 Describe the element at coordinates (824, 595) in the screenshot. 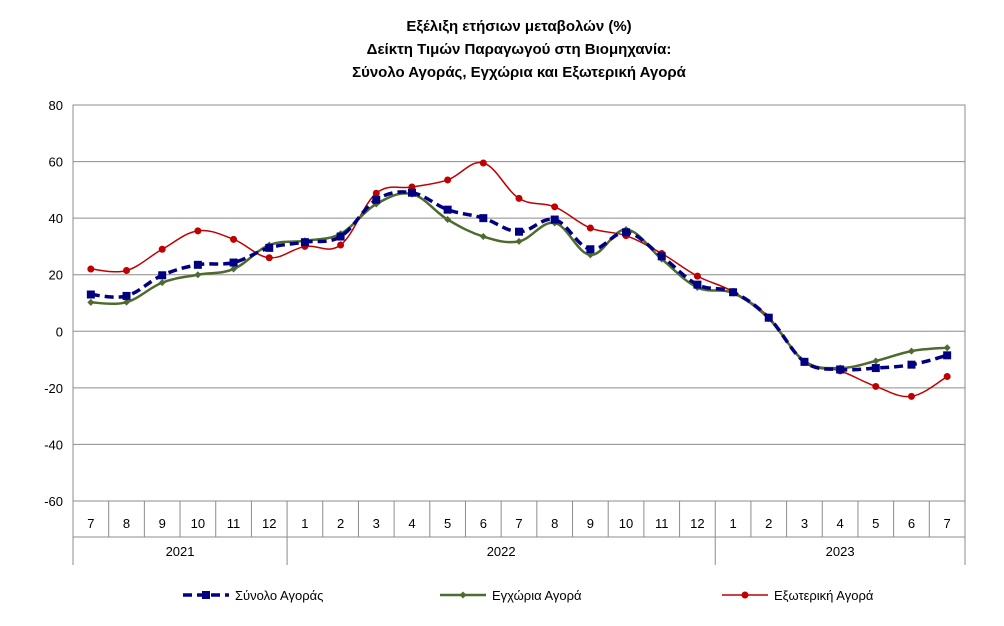

I see `legend-label-2: Εξωτερική Αγορά` at that location.